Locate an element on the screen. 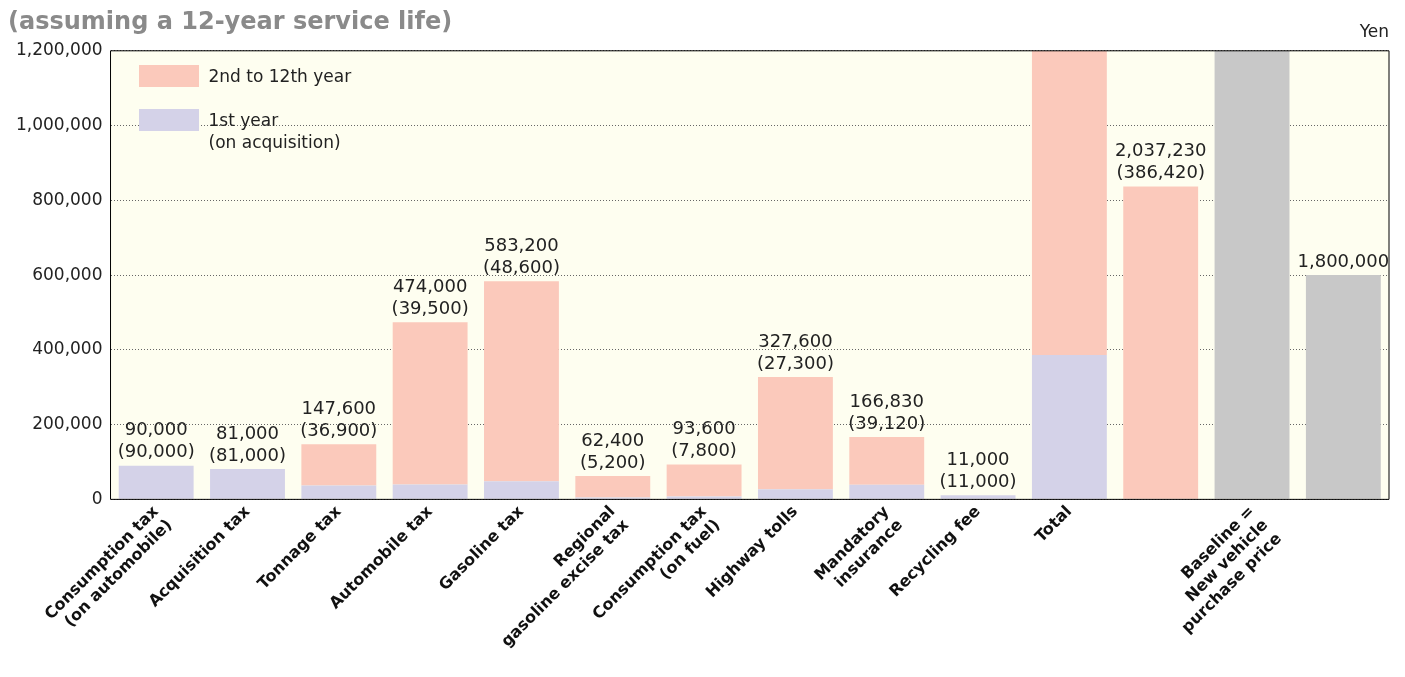  y-axis-title: Yen is located at coordinates (1373, 30).